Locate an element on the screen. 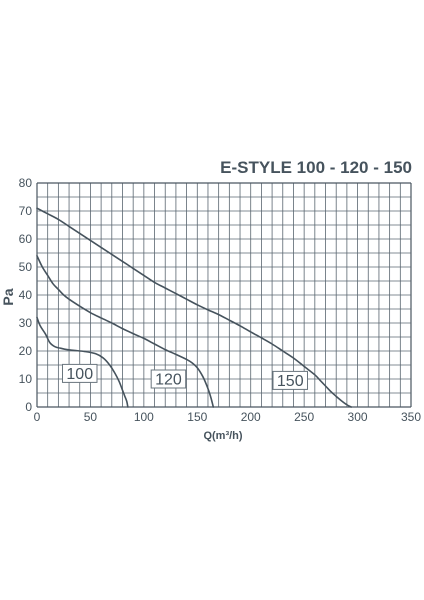 The height and width of the screenshot is (600, 424). x-tick-label: 0 is located at coordinates (37, 417).